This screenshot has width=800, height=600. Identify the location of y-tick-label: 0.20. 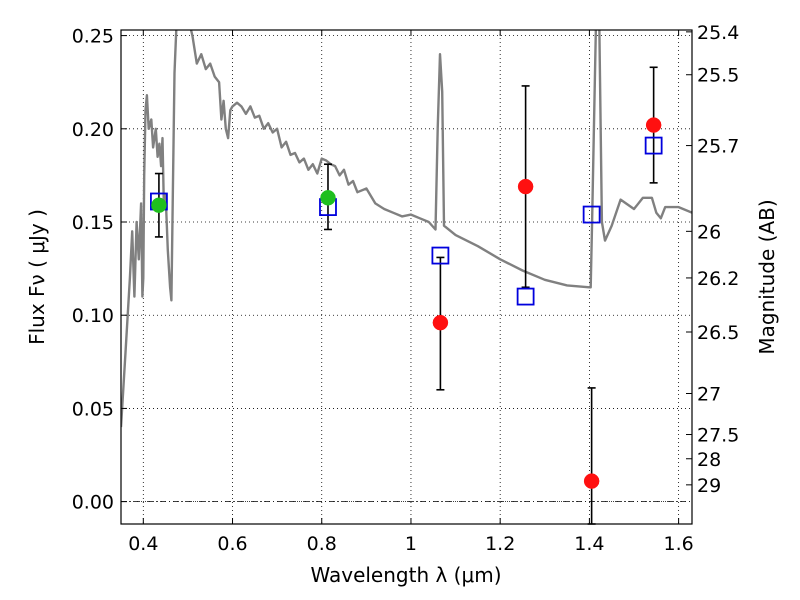
(93, 130).